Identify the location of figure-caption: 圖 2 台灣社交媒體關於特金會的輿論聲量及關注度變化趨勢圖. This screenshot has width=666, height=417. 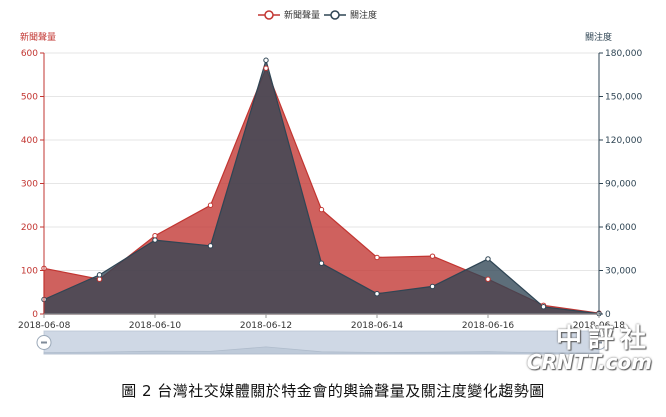
(333, 391).